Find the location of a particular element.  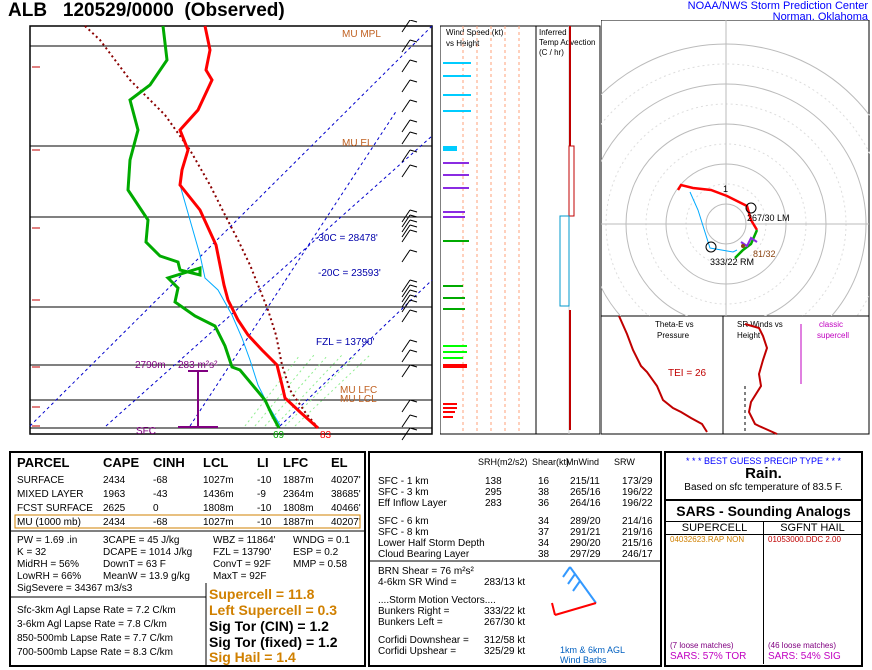

lapse-rate: 3-6km Agl Lapse Rate = 7.8 C/km is located at coordinates (92, 624).